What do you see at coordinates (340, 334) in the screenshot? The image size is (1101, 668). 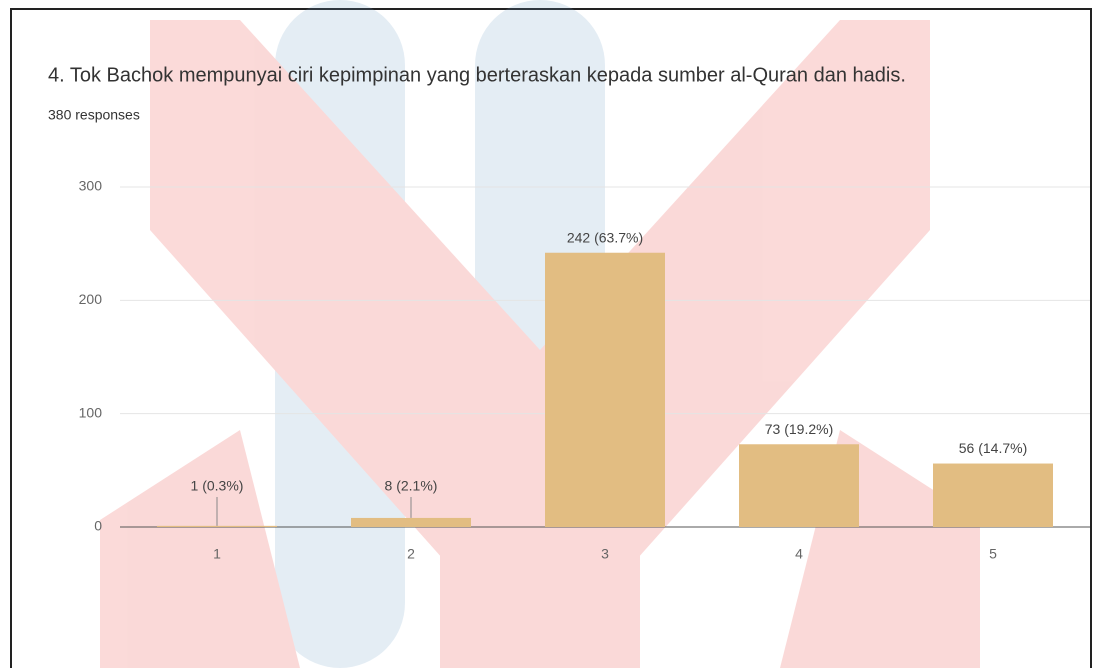 I see `watermark-stripe` at bounding box center [340, 334].